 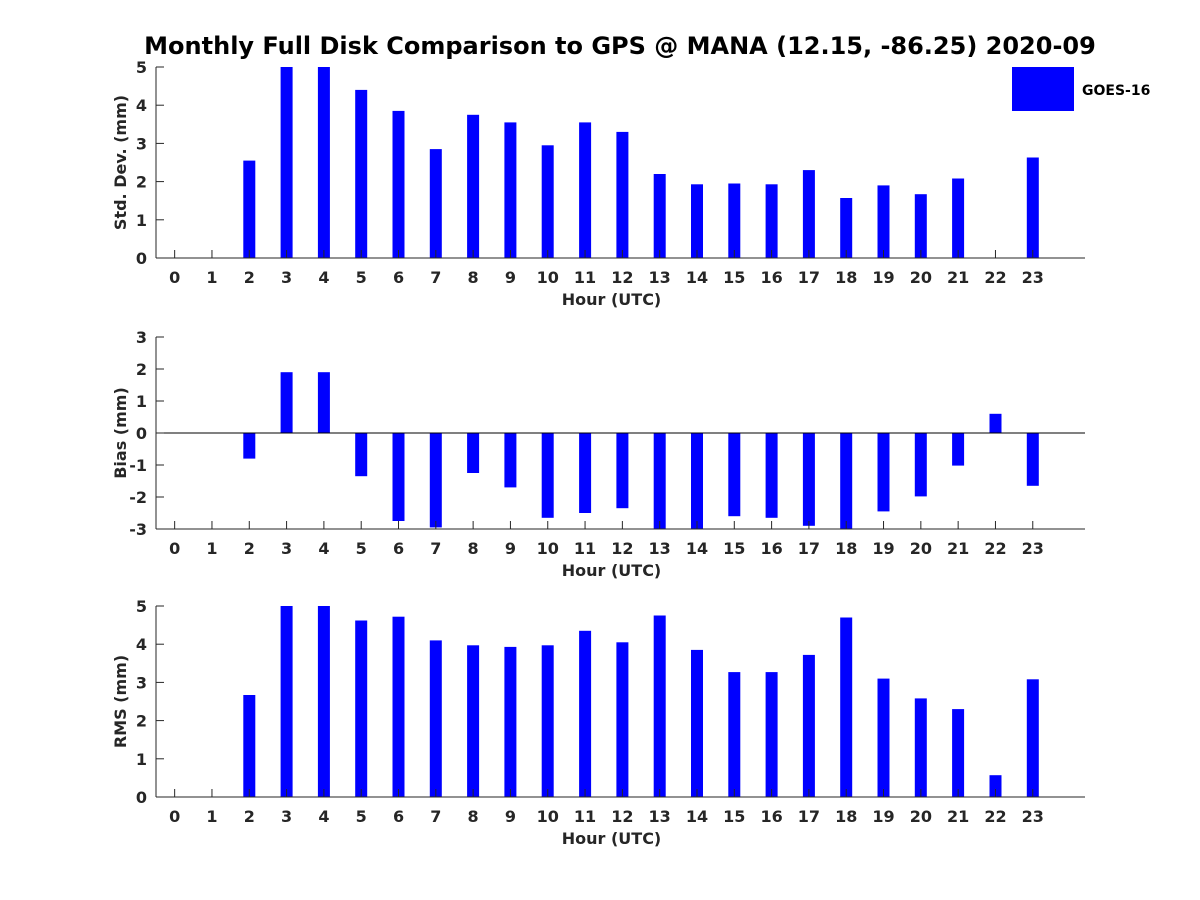 What do you see at coordinates (958, 816) in the screenshot?
I see `rms-xtick-label-21: 21` at bounding box center [958, 816].